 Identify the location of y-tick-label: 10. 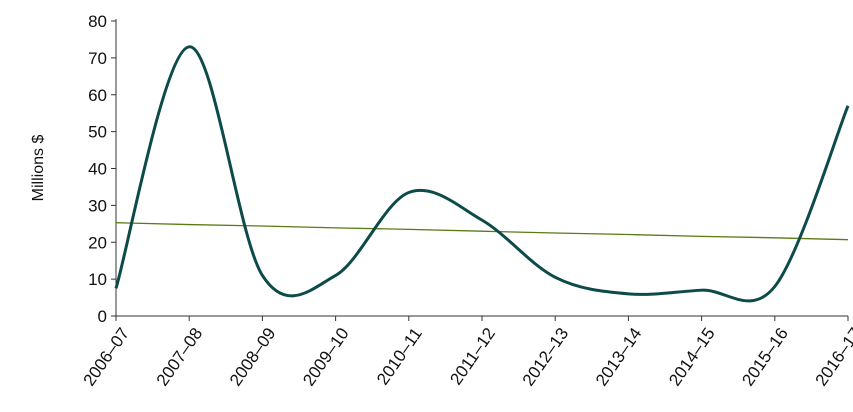
(97, 279).